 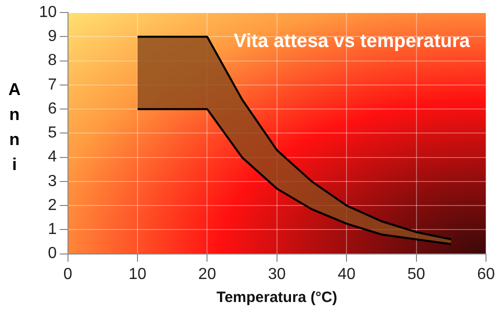 What do you see at coordinates (52, 61) in the screenshot?
I see `y-tick-label: 8` at bounding box center [52, 61].